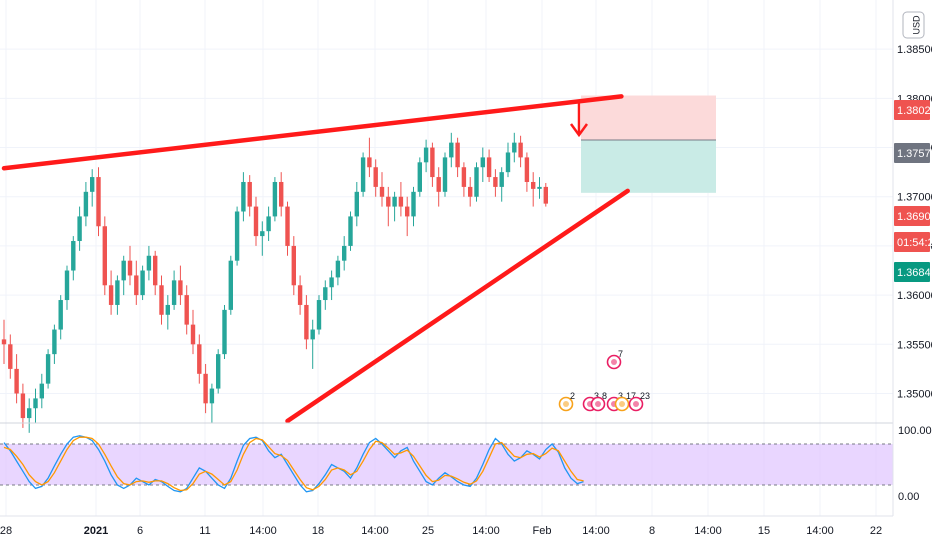 The height and width of the screenshot is (550, 932). Describe the element at coordinates (572, 396) in the screenshot. I see `event-count: 2` at that location.